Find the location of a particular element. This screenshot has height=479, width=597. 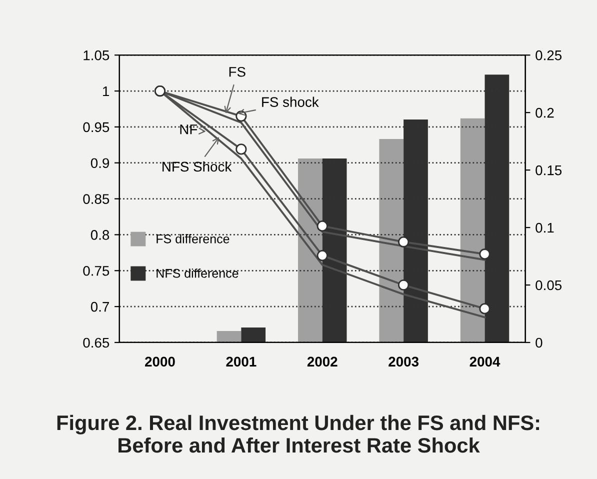

y-tick-label: 0.95 is located at coordinates (96, 127).